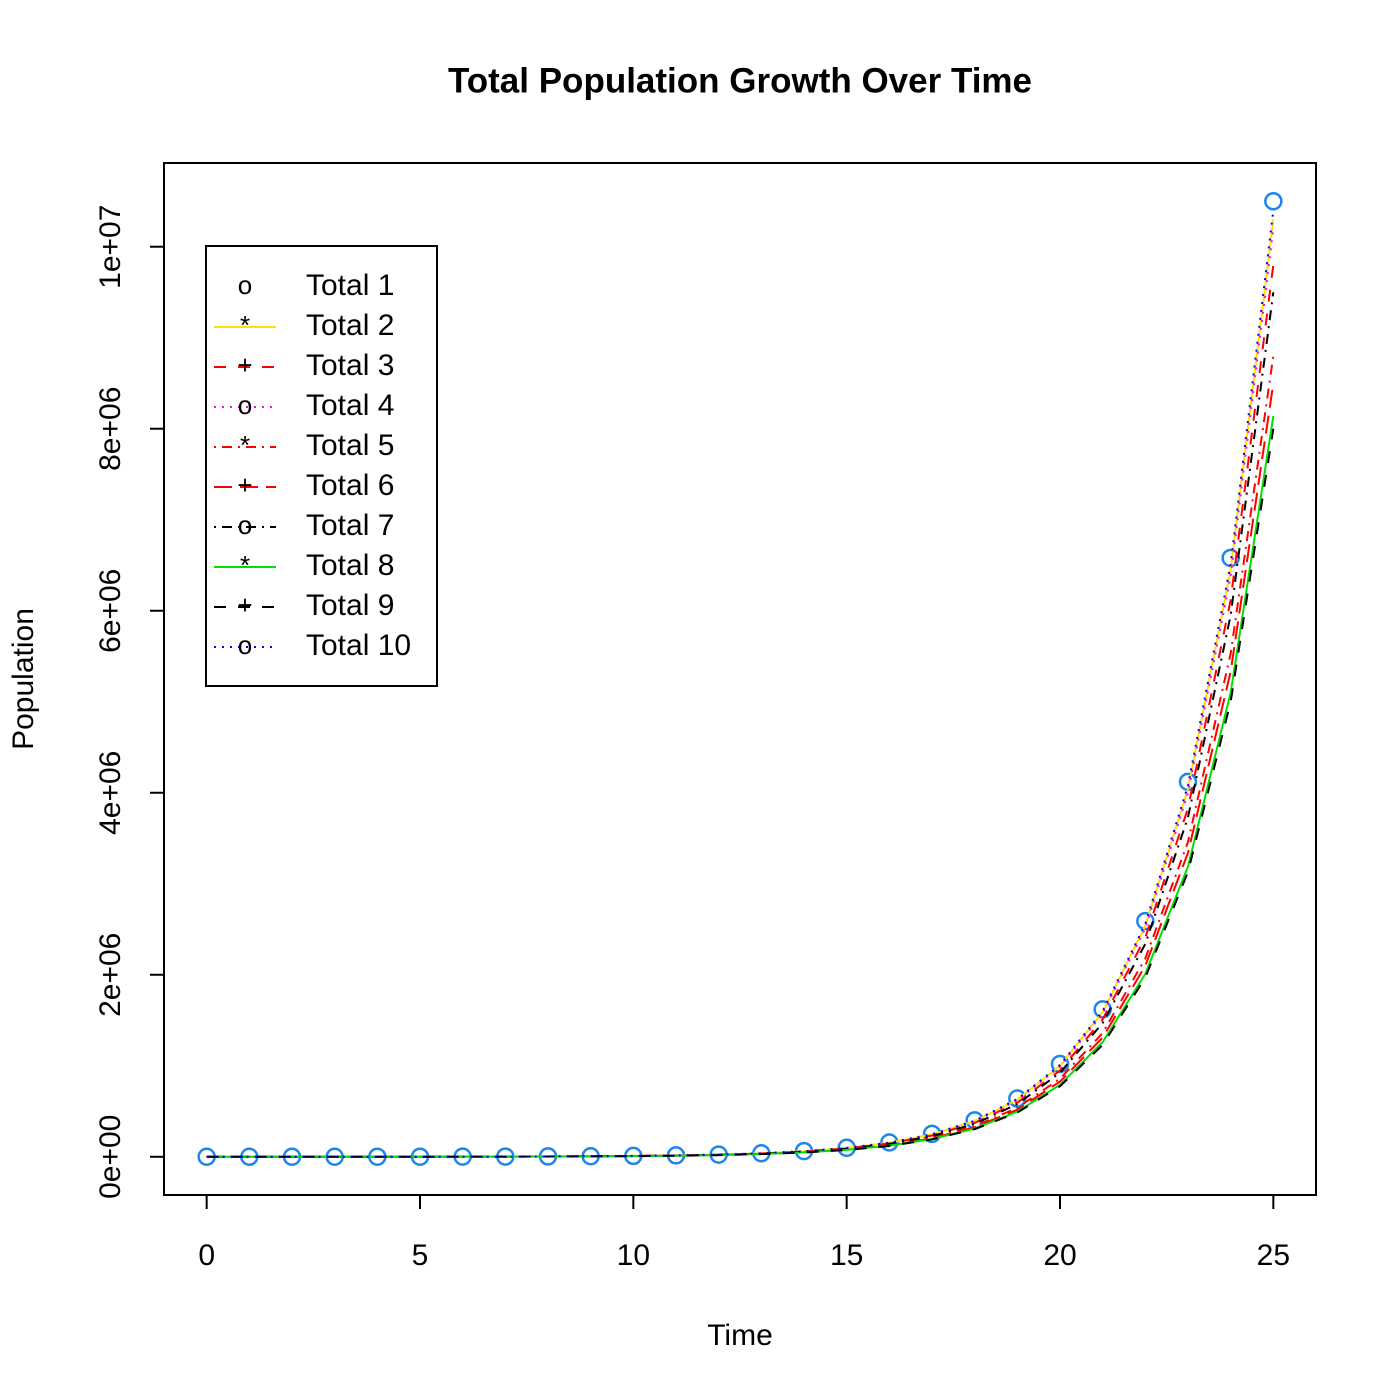  What do you see at coordinates (350, 525) in the screenshot?
I see `legend-label: Total 7` at bounding box center [350, 525].